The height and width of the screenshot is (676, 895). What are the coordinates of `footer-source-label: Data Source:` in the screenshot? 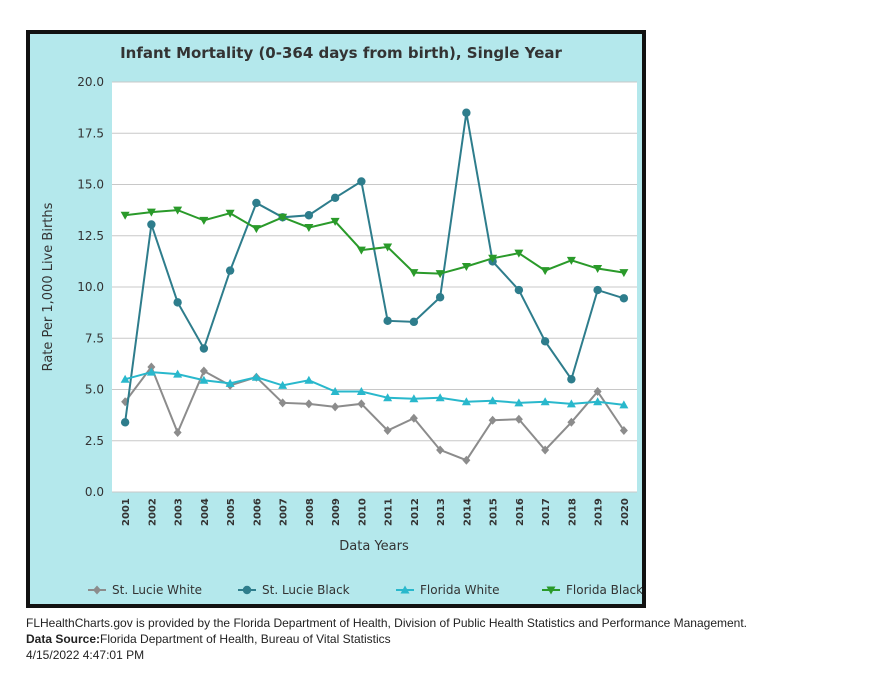 It's located at (63, 639).